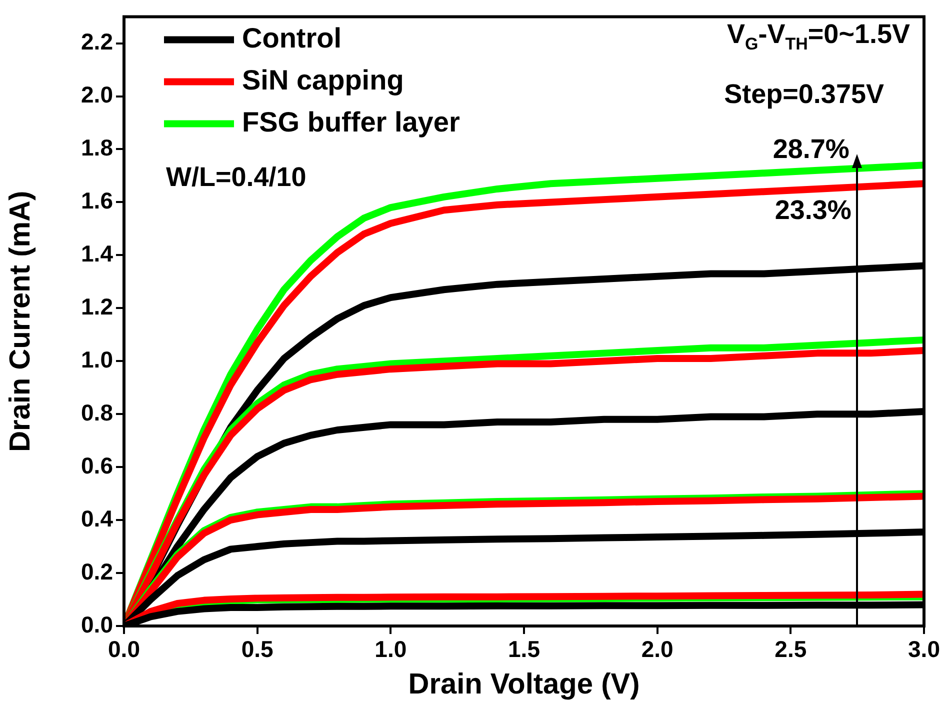 Image resolution: width=948 pixels, height=707 pixels. What do you see at coordinates (97, 465) in the screenshot?
I see `y-tick-label: 0.6` at bounding box center [97, 465].